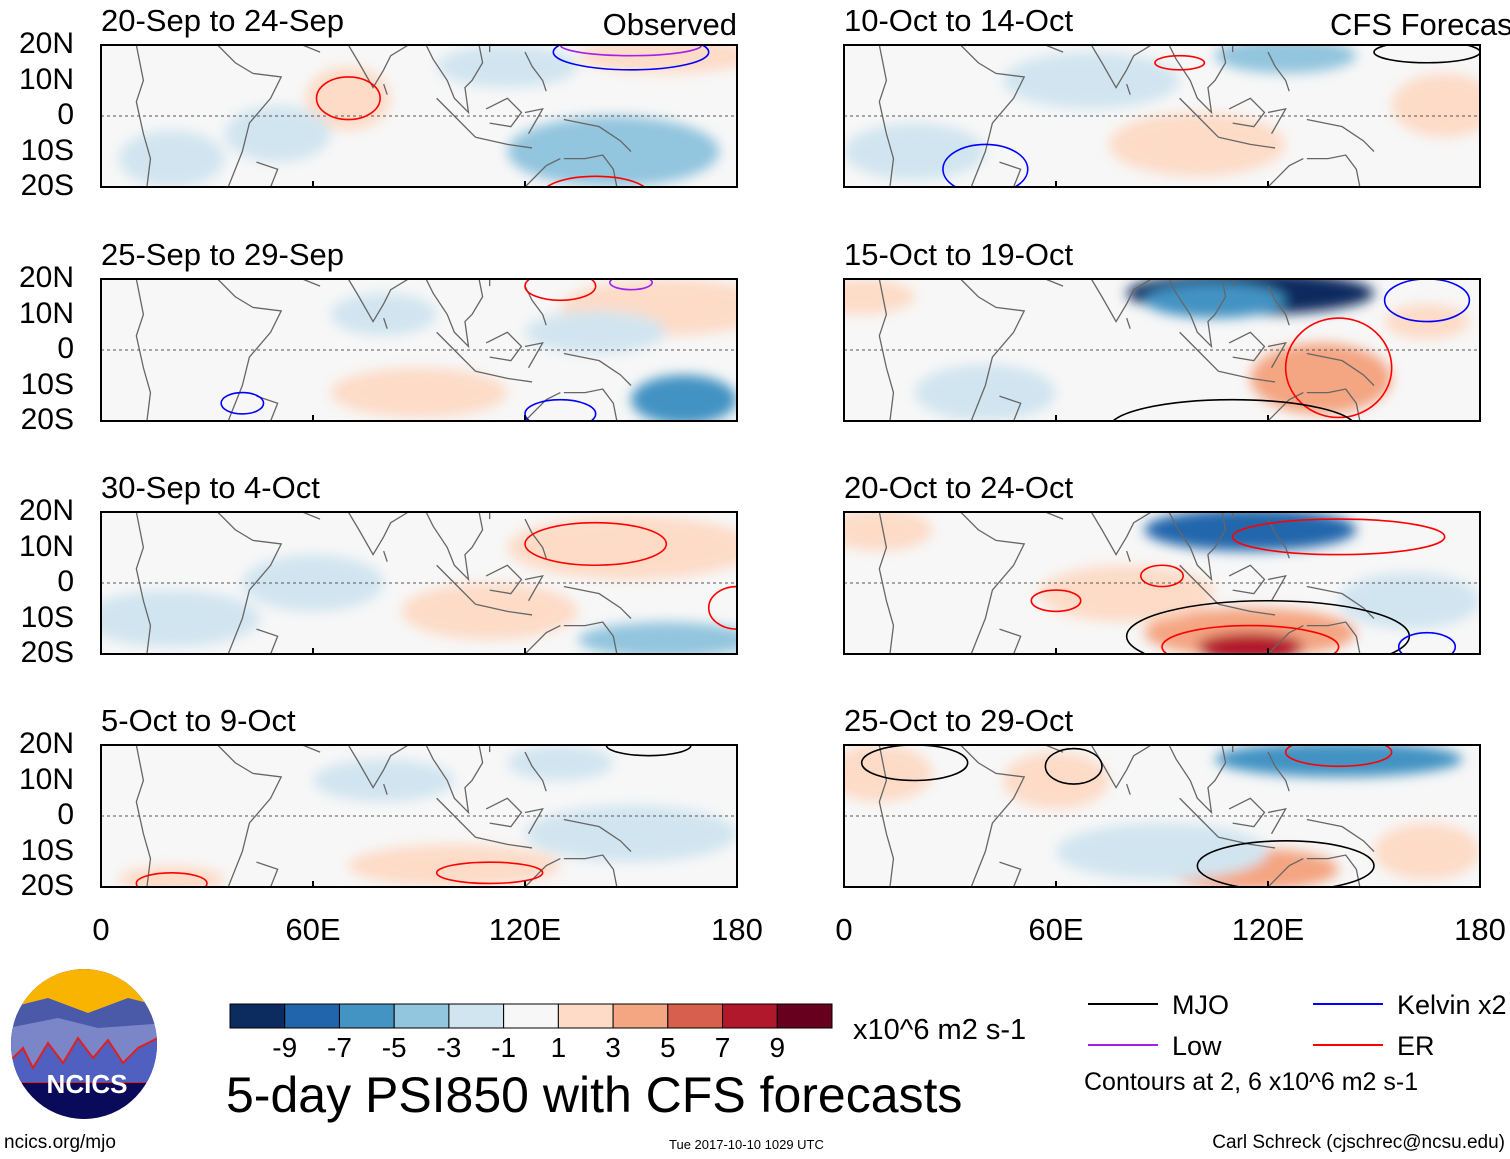 The width and height of the screenshot is (1510, 1159). What do you see at coordinates (223, 254) in the screenshot?
I see `panel-title: 25-Sep to 29-Sep` at bounding box center [223, 254].